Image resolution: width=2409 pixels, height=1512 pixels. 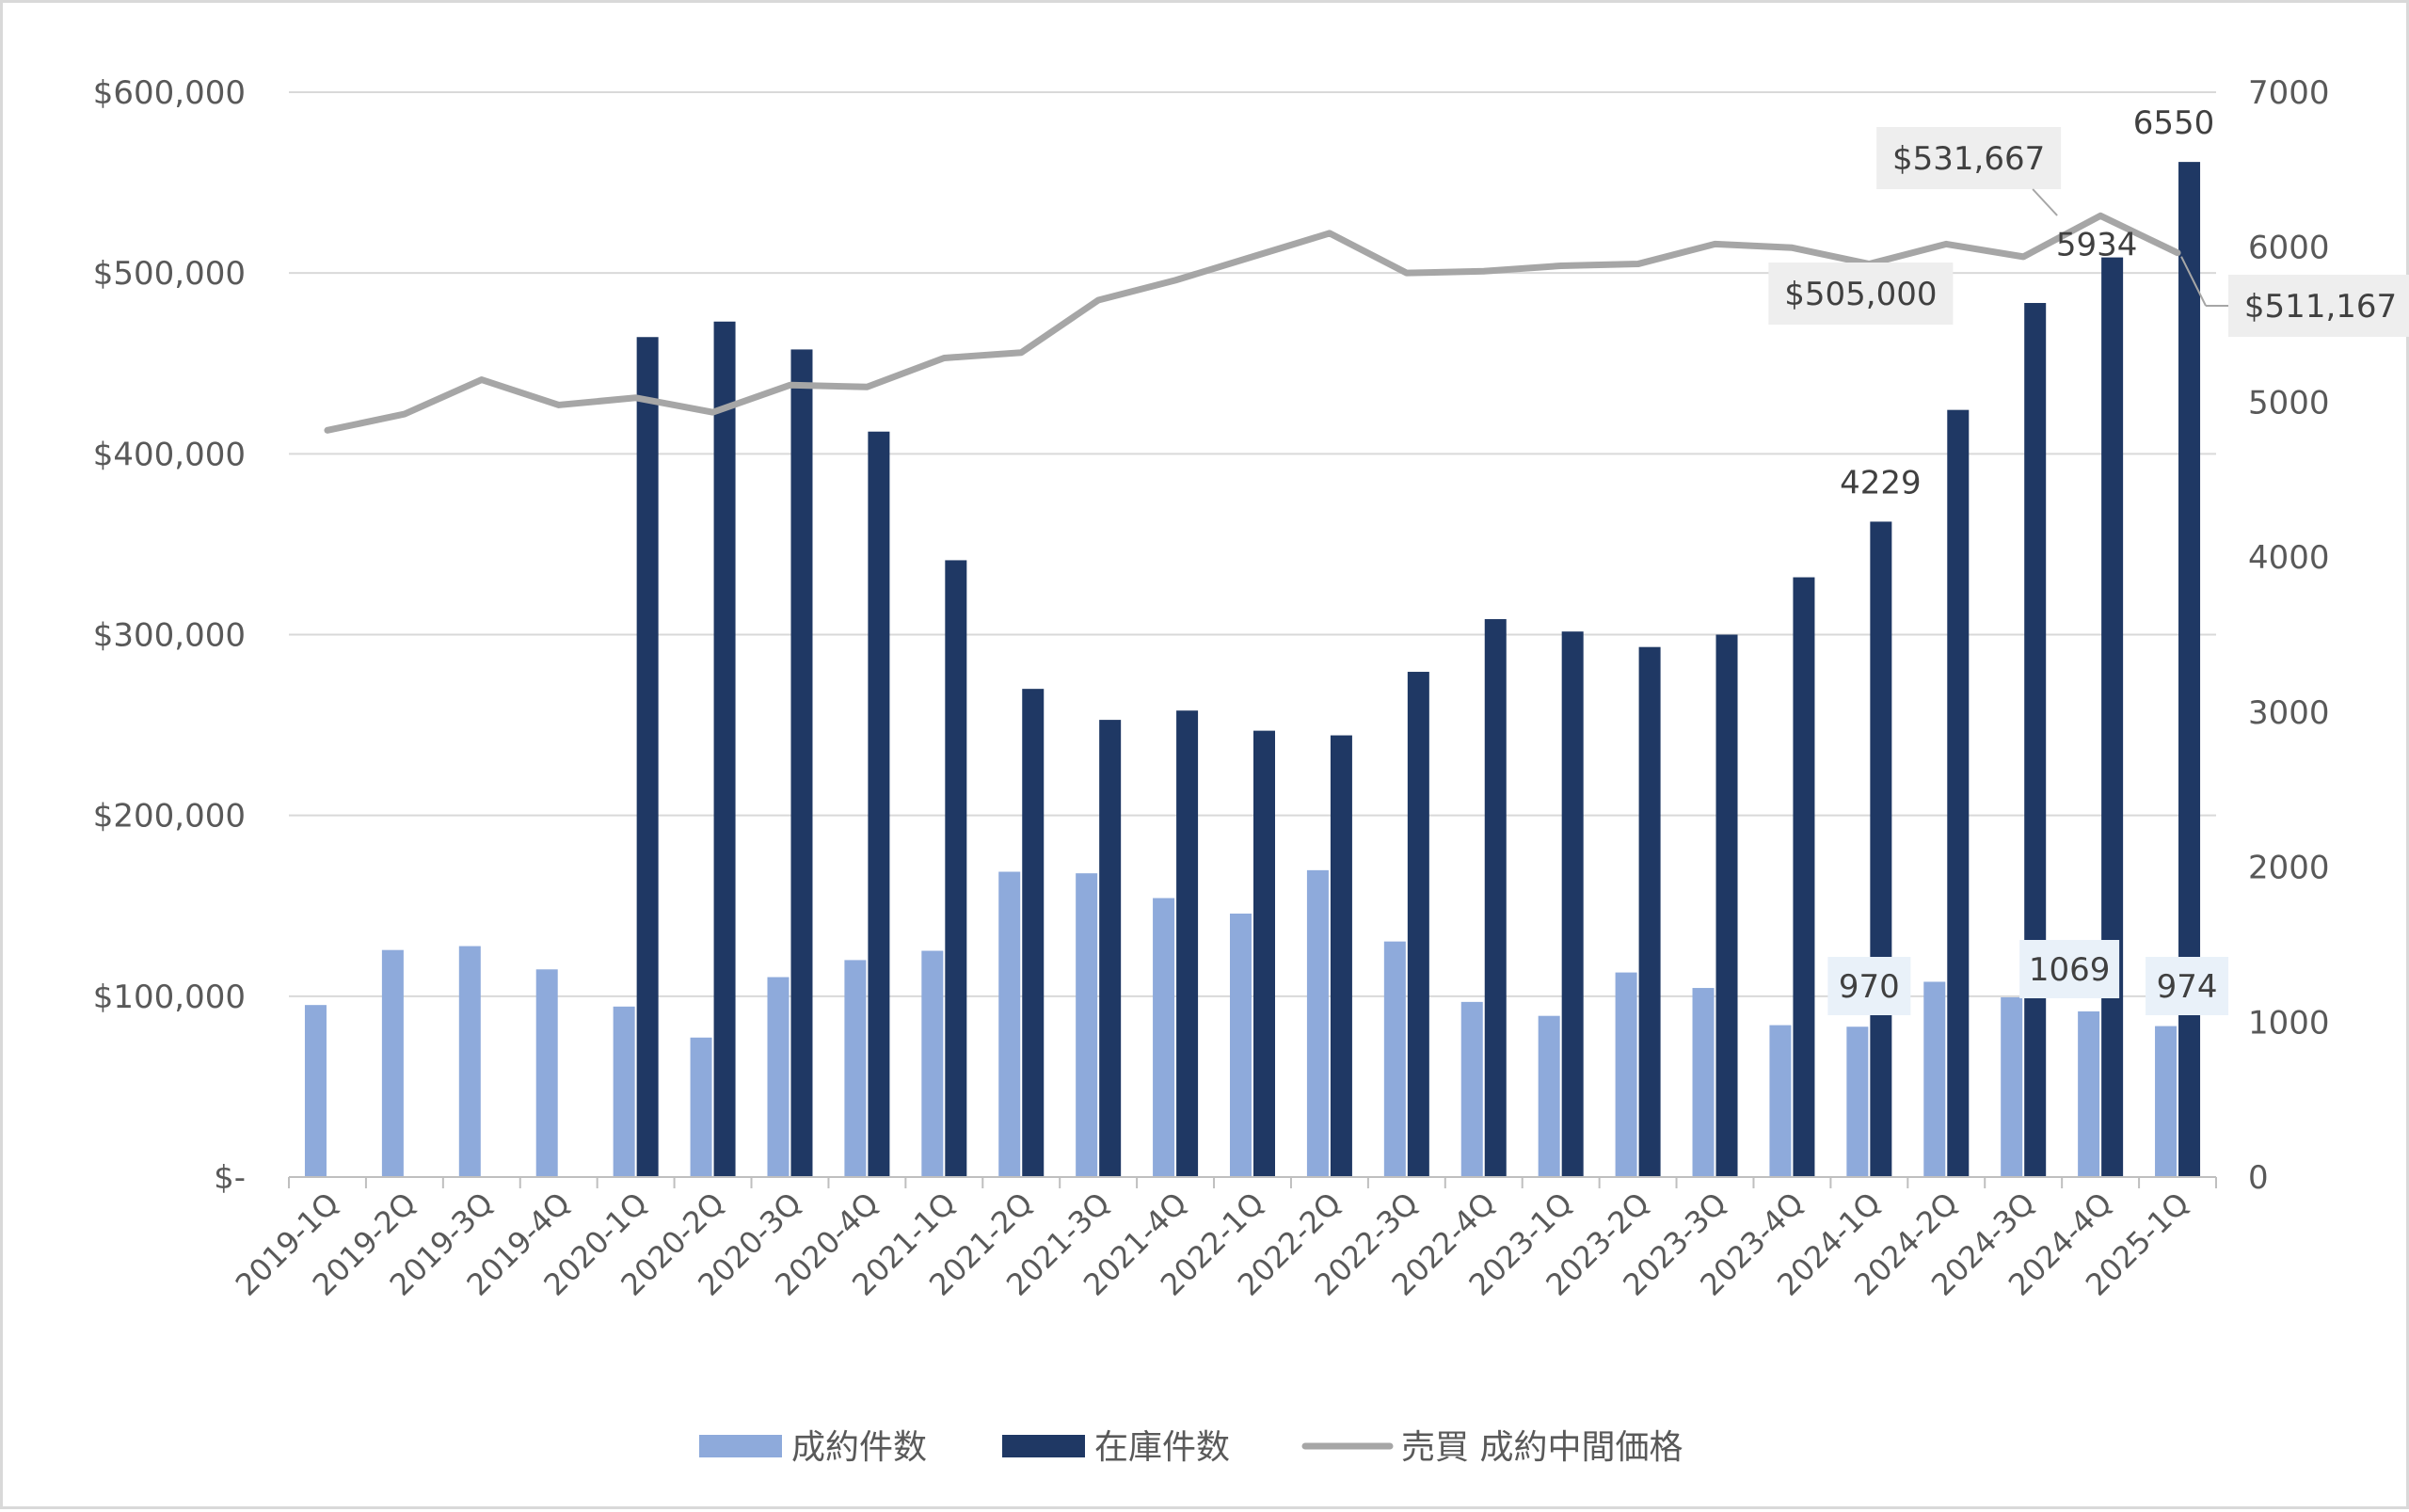 I want to click on legend: 成約件数 在庫件数 売買 成約中間価格, so click(x=1191, y=1448).